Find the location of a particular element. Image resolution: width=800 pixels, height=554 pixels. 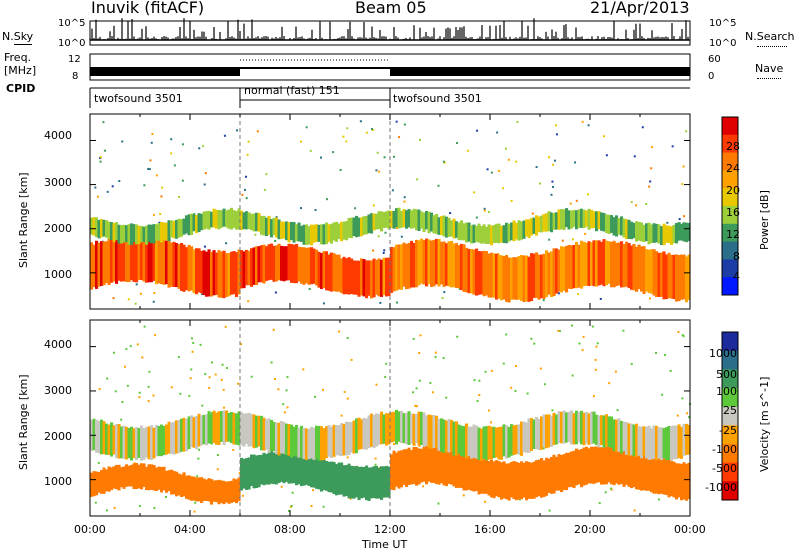

velocity-cb-title: Velocity [m s^-1] is located at coordinates (764, 424).